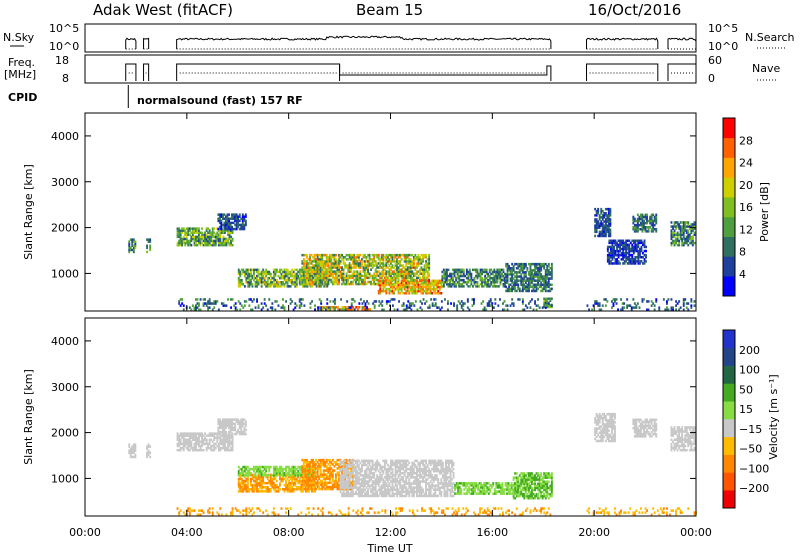 This screenshot has width=800, height=554. Describe the element at coordinates (770, 37) in the screenshot. I see `nsearch-label: N.Search` at that location.